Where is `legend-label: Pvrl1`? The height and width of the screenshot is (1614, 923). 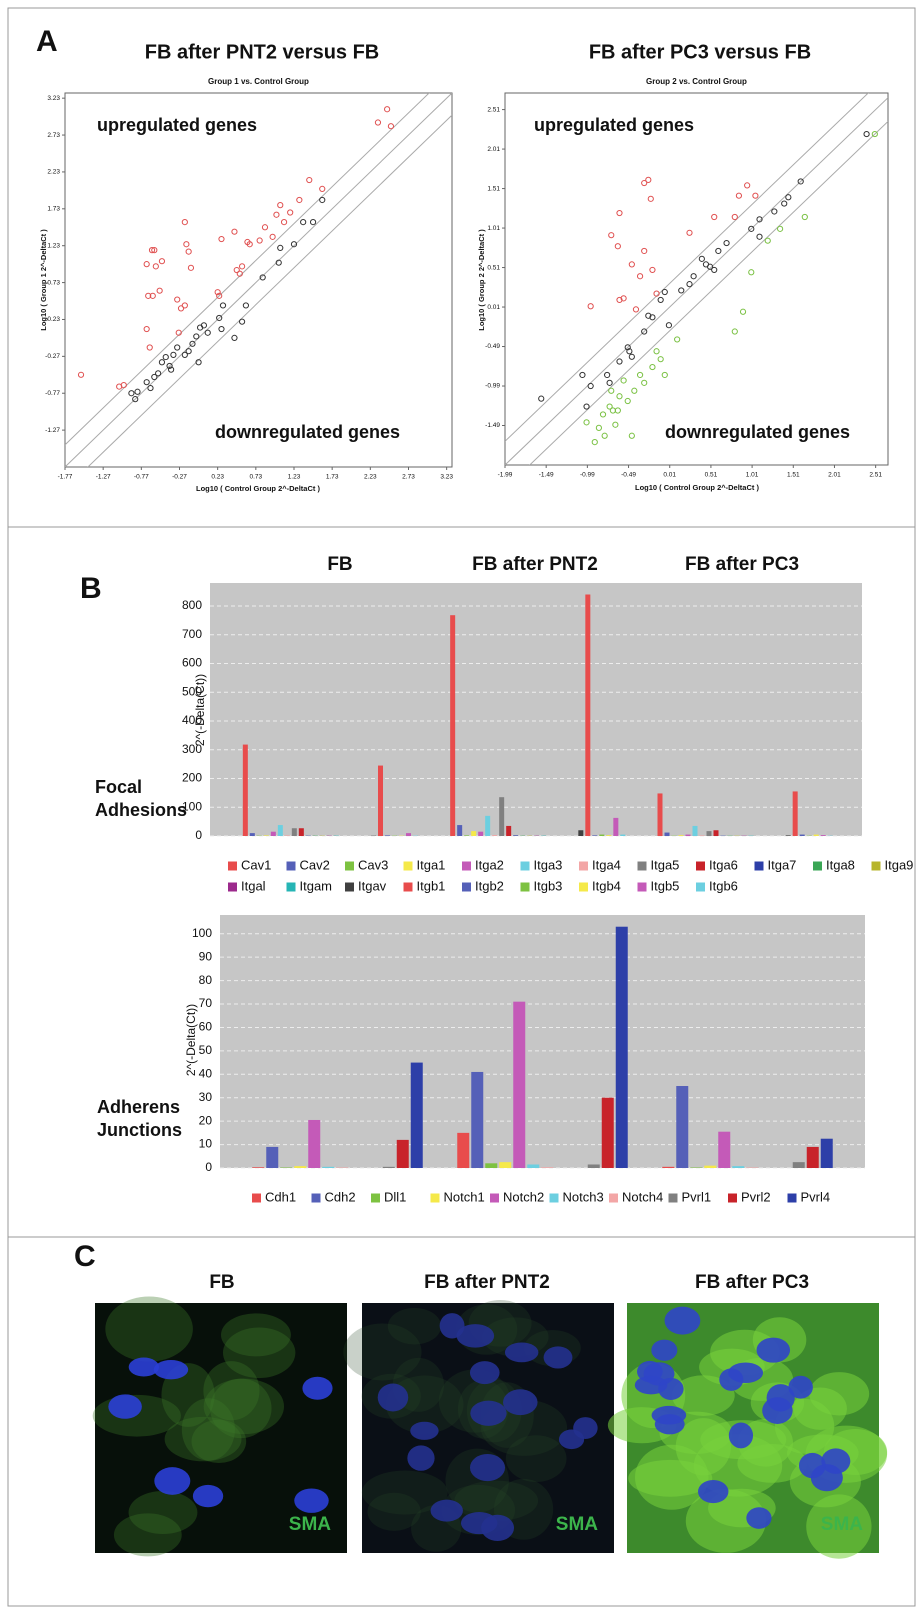
legend-label: Pvrl1 is located at coordinates (697, 1196).